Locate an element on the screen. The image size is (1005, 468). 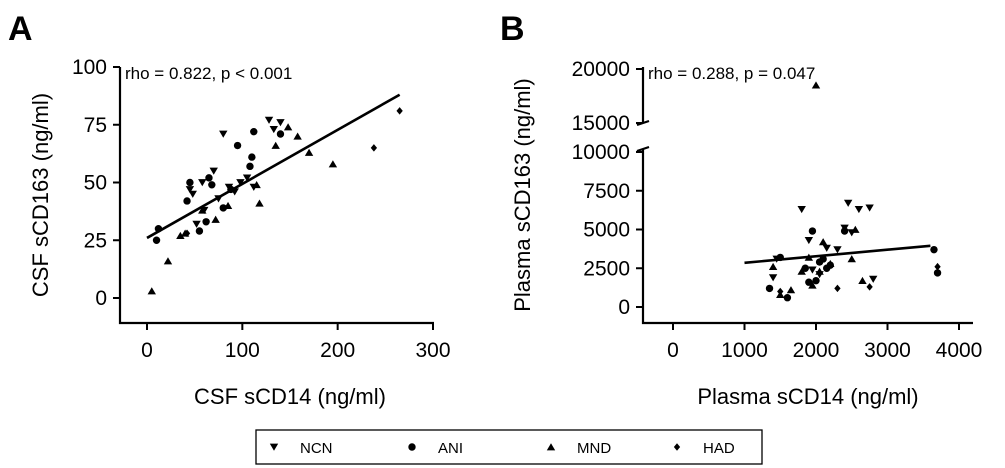
legend: NCN ANI MND HAD is located at coordinates (509, 447).